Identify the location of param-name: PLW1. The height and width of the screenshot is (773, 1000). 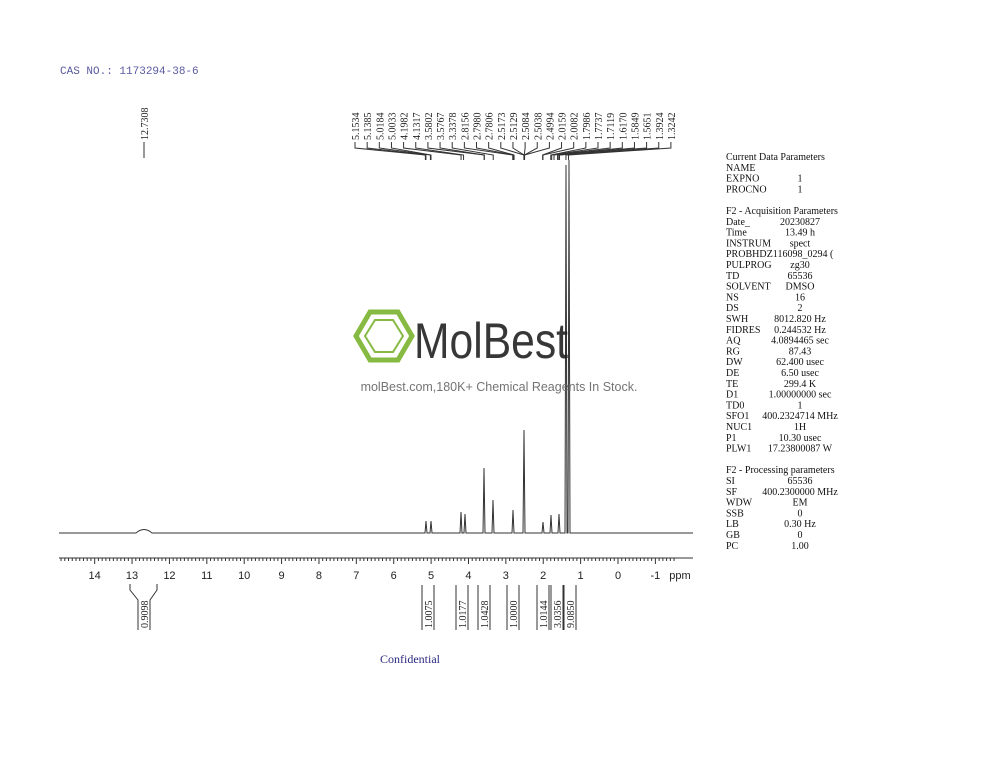
(738, 449).